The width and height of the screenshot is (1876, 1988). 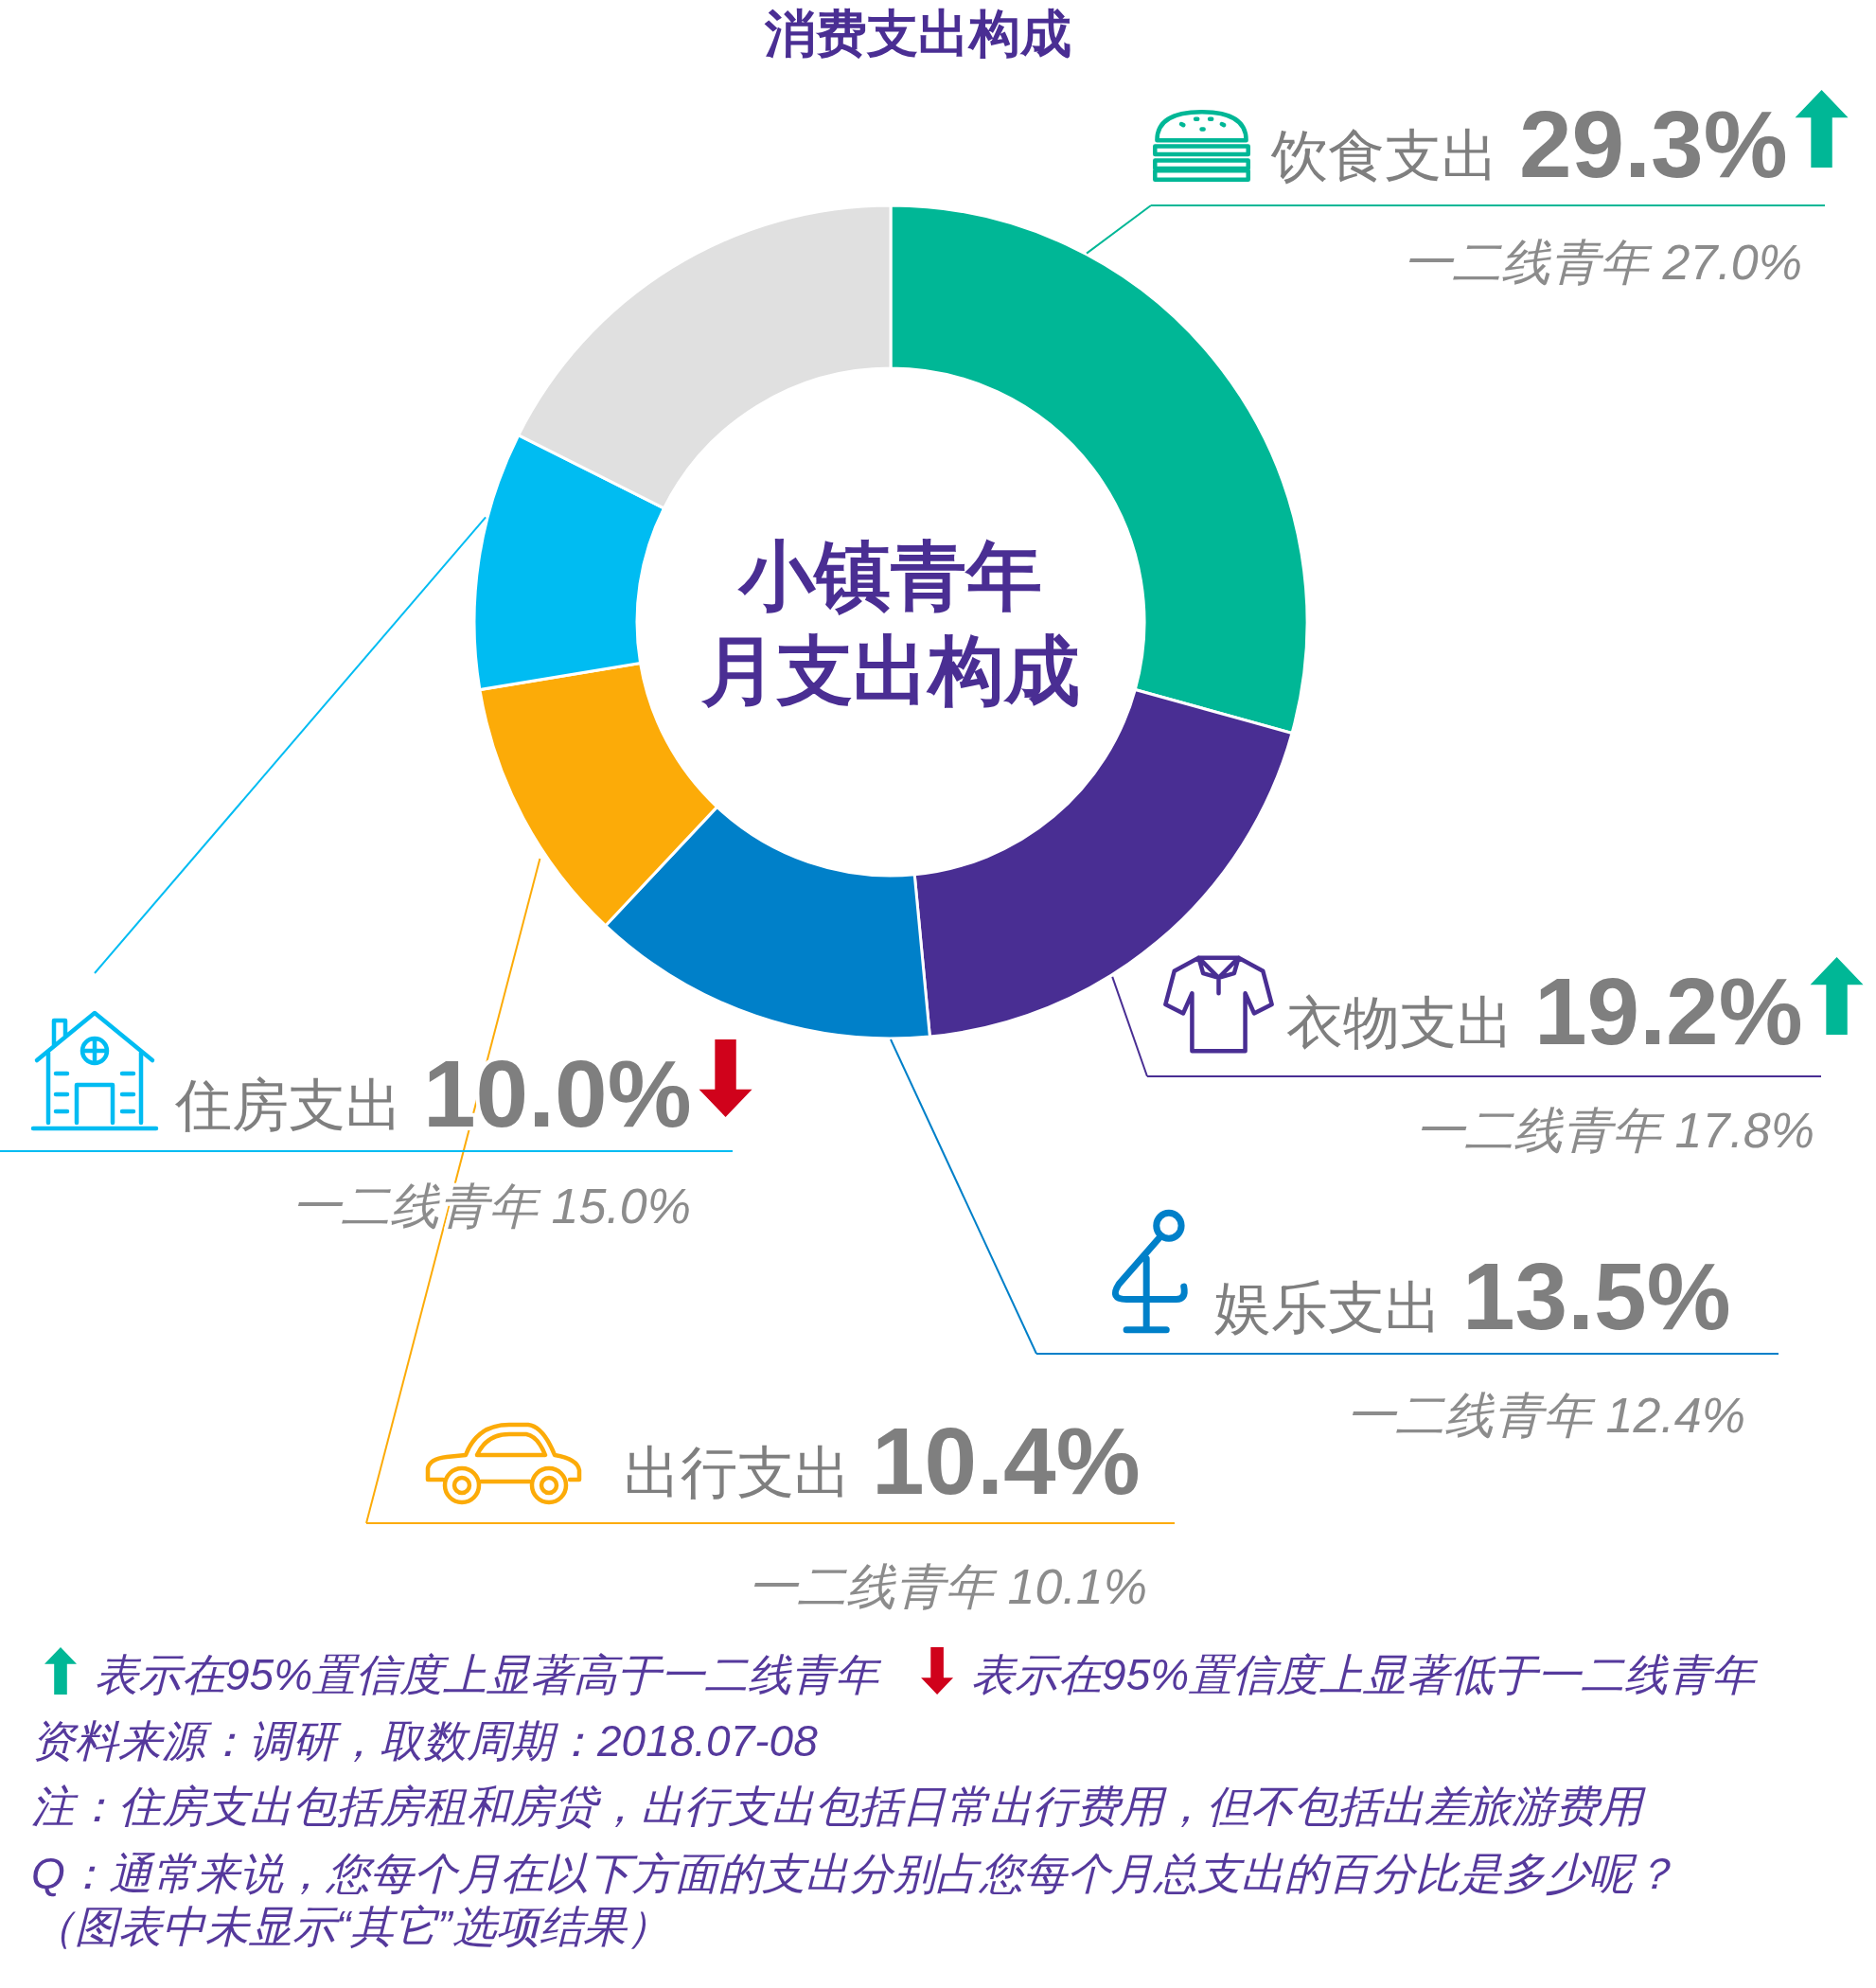 What do you see at coordinates (737, 1472) in the screenshot?
I see `slice-label: 出行支出` at bounding box center [737, 1472].